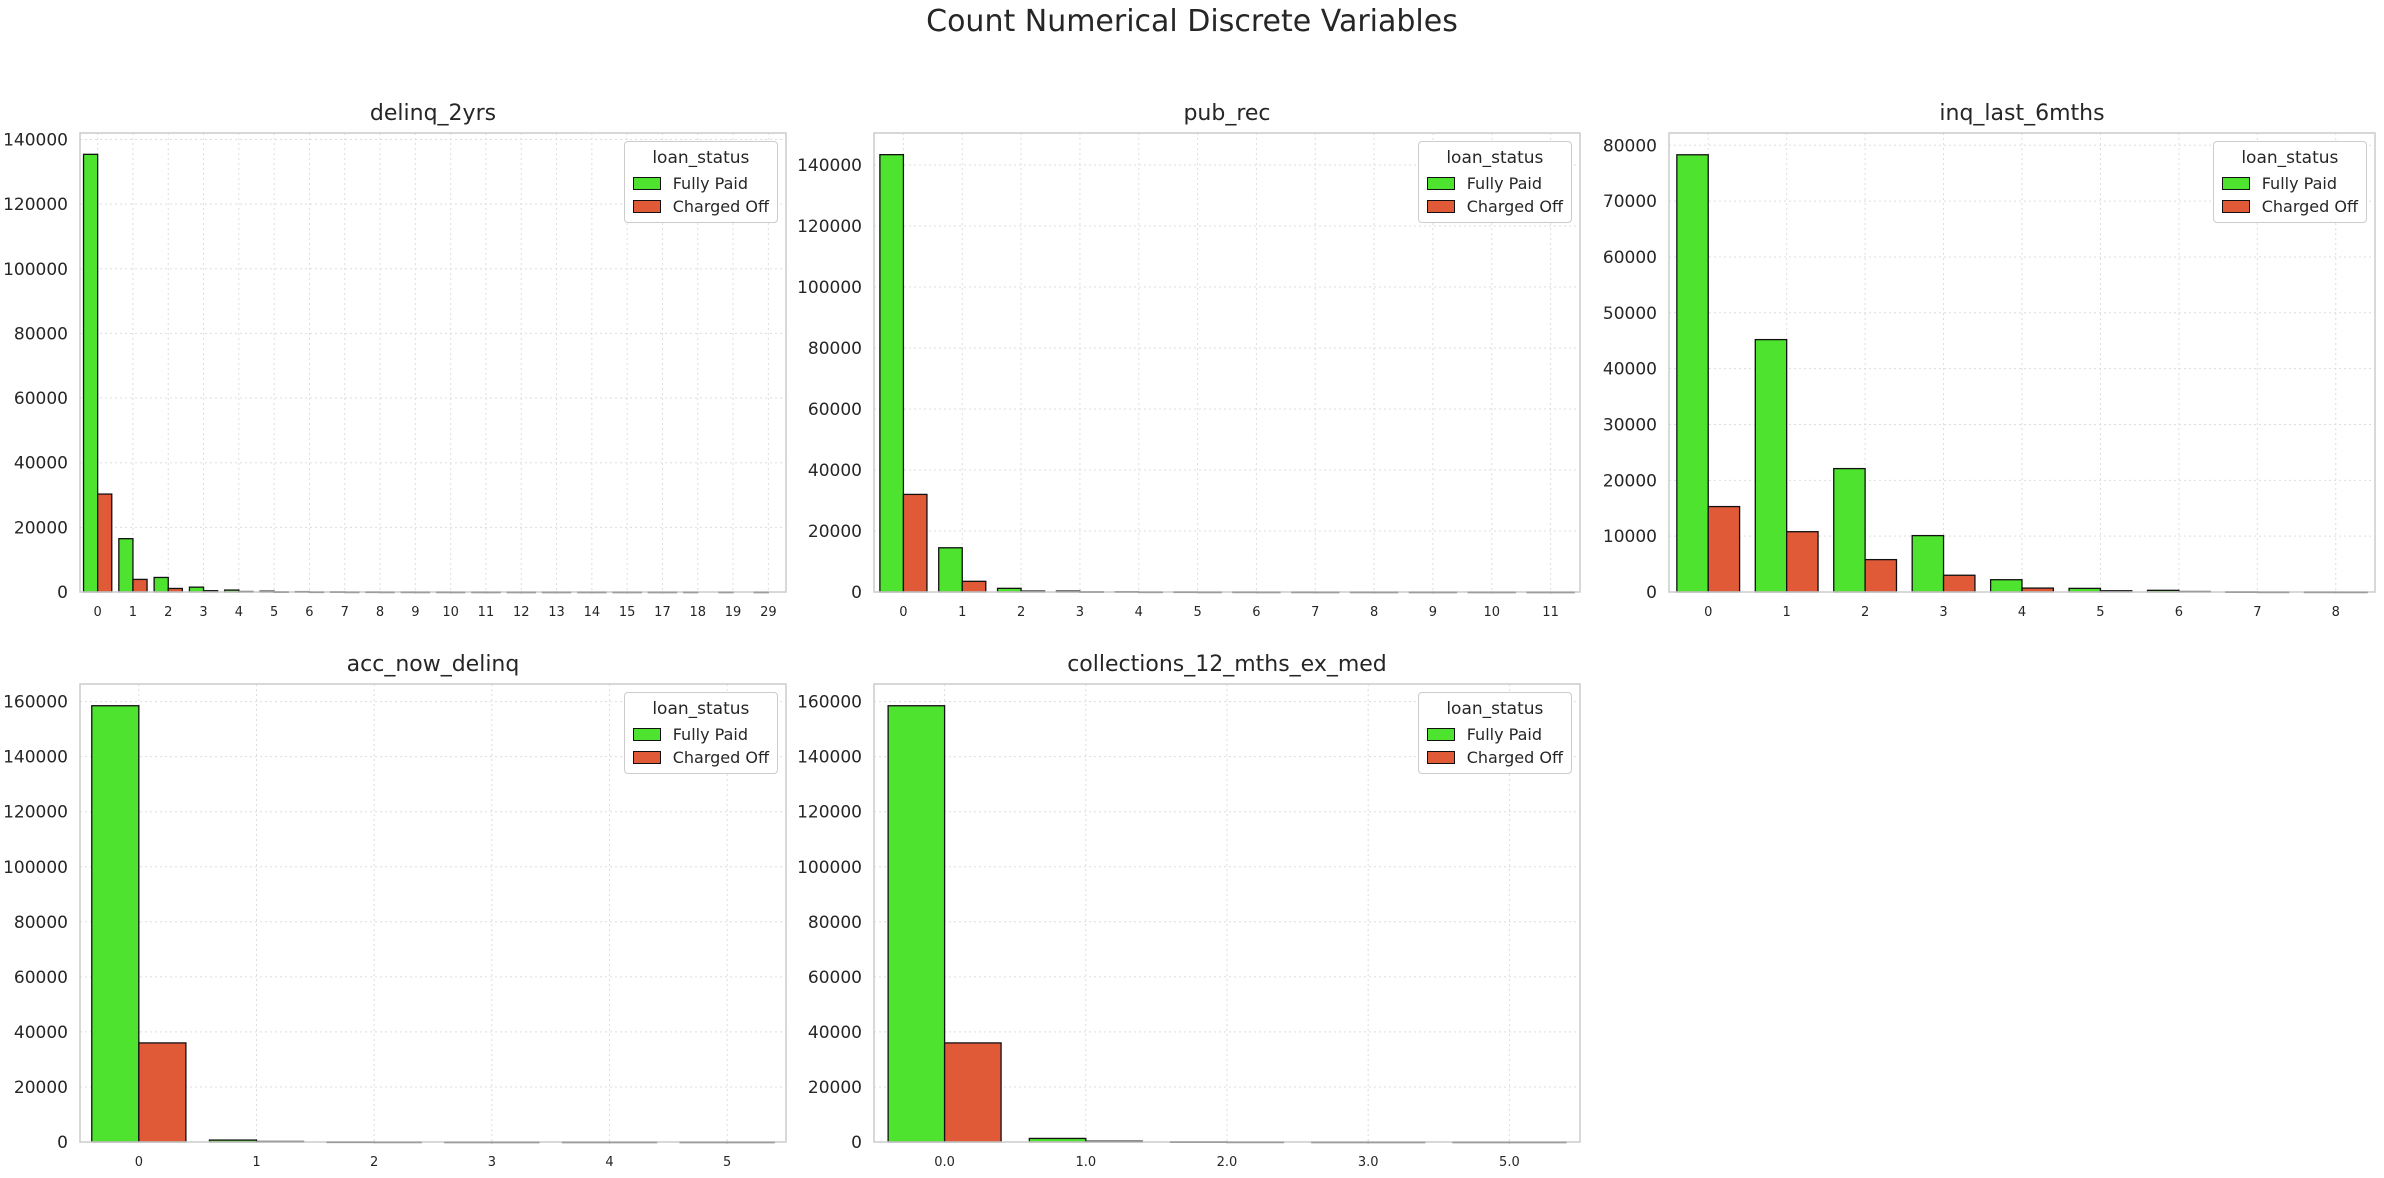 The width and height of the screenshot is (2384, 1178). Describe the element at coordinates (1192, 21) in the screenshot. I see `figure-title: Count Numerical Discrete Variables` at that location.